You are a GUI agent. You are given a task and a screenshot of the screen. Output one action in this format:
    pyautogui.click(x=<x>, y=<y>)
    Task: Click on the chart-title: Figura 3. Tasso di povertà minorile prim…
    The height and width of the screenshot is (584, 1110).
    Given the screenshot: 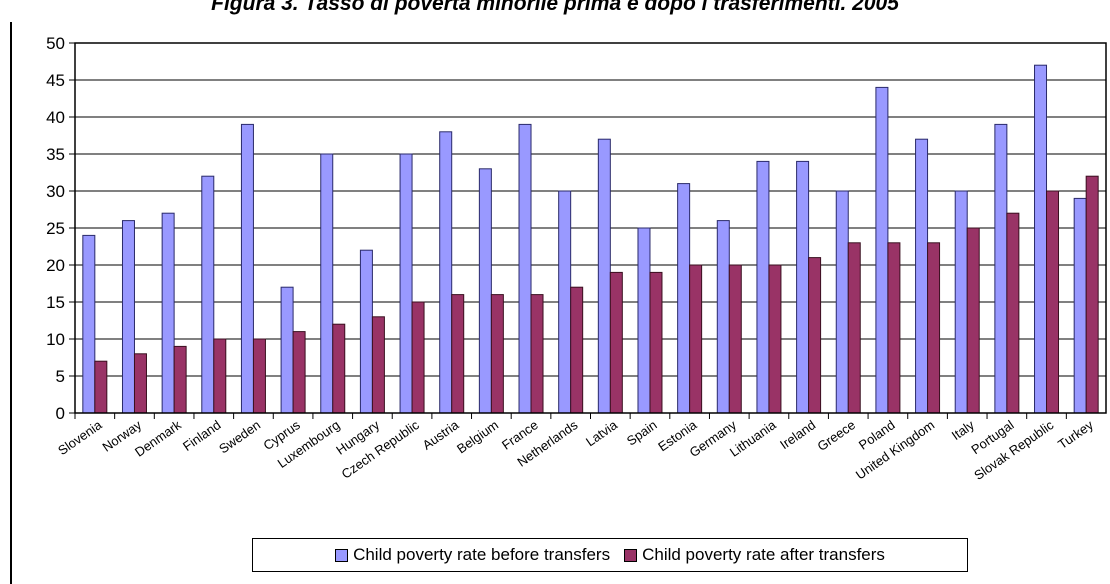 What is the action you would take?
    pyautogui.click(x=555, y=7)
    